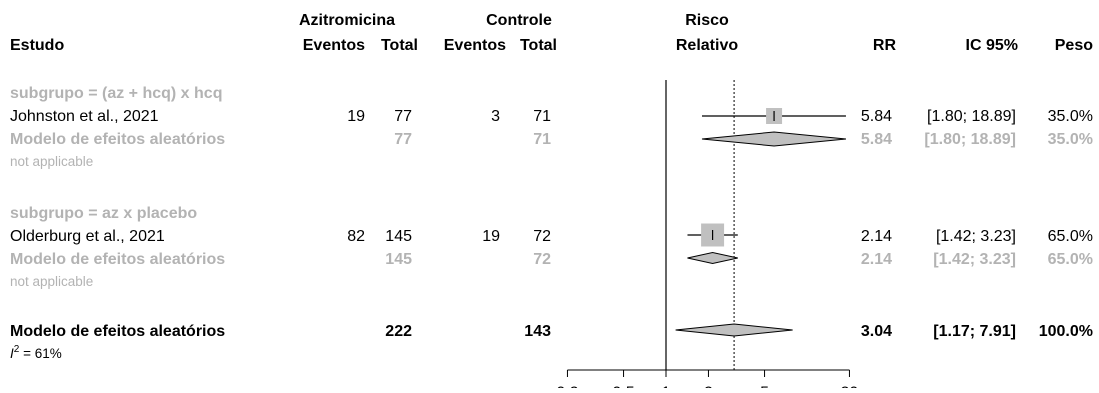 Image resolution: width=1099 pixels, height=393 pixels. What do you see at coordinates (51, 281) in the screenshot?
I see `subgroup-2-heterogeneity: not applicable` at bounding box center [51, 281].